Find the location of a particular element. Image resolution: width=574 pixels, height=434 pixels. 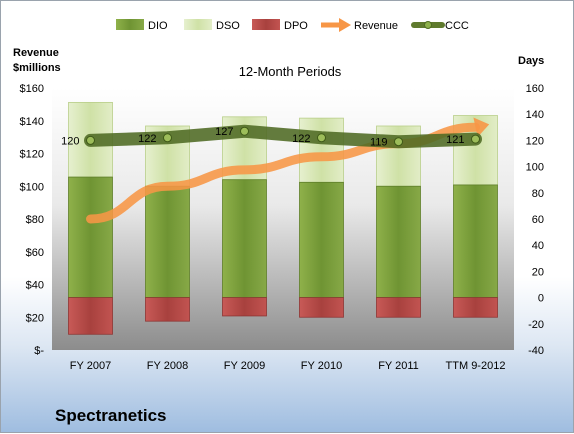

dso-bar is located at coordinates (321, 150).